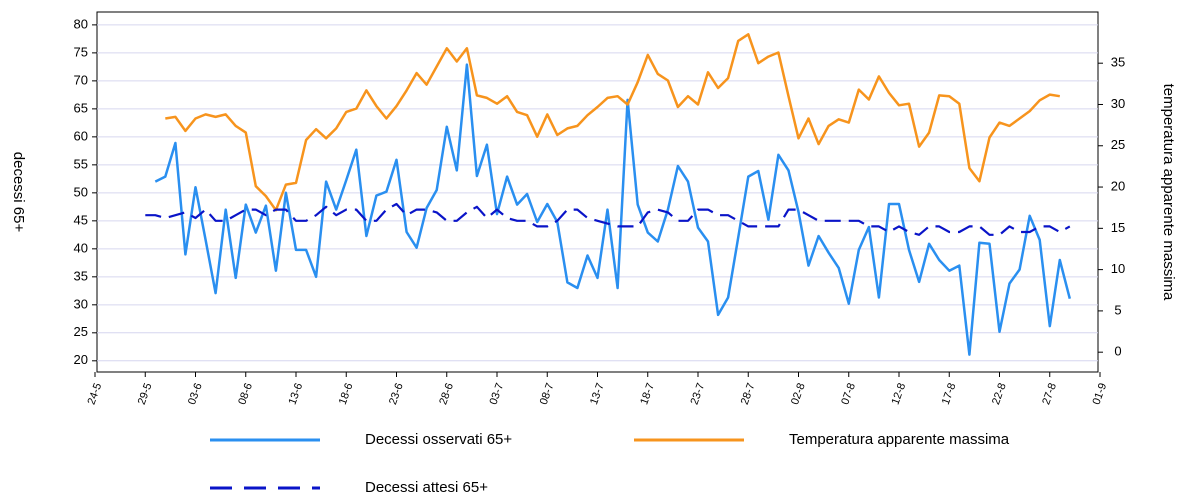 This screenshot has height=497, width=1184. I want to click on y-tick-label: 60, so click(81, 135).